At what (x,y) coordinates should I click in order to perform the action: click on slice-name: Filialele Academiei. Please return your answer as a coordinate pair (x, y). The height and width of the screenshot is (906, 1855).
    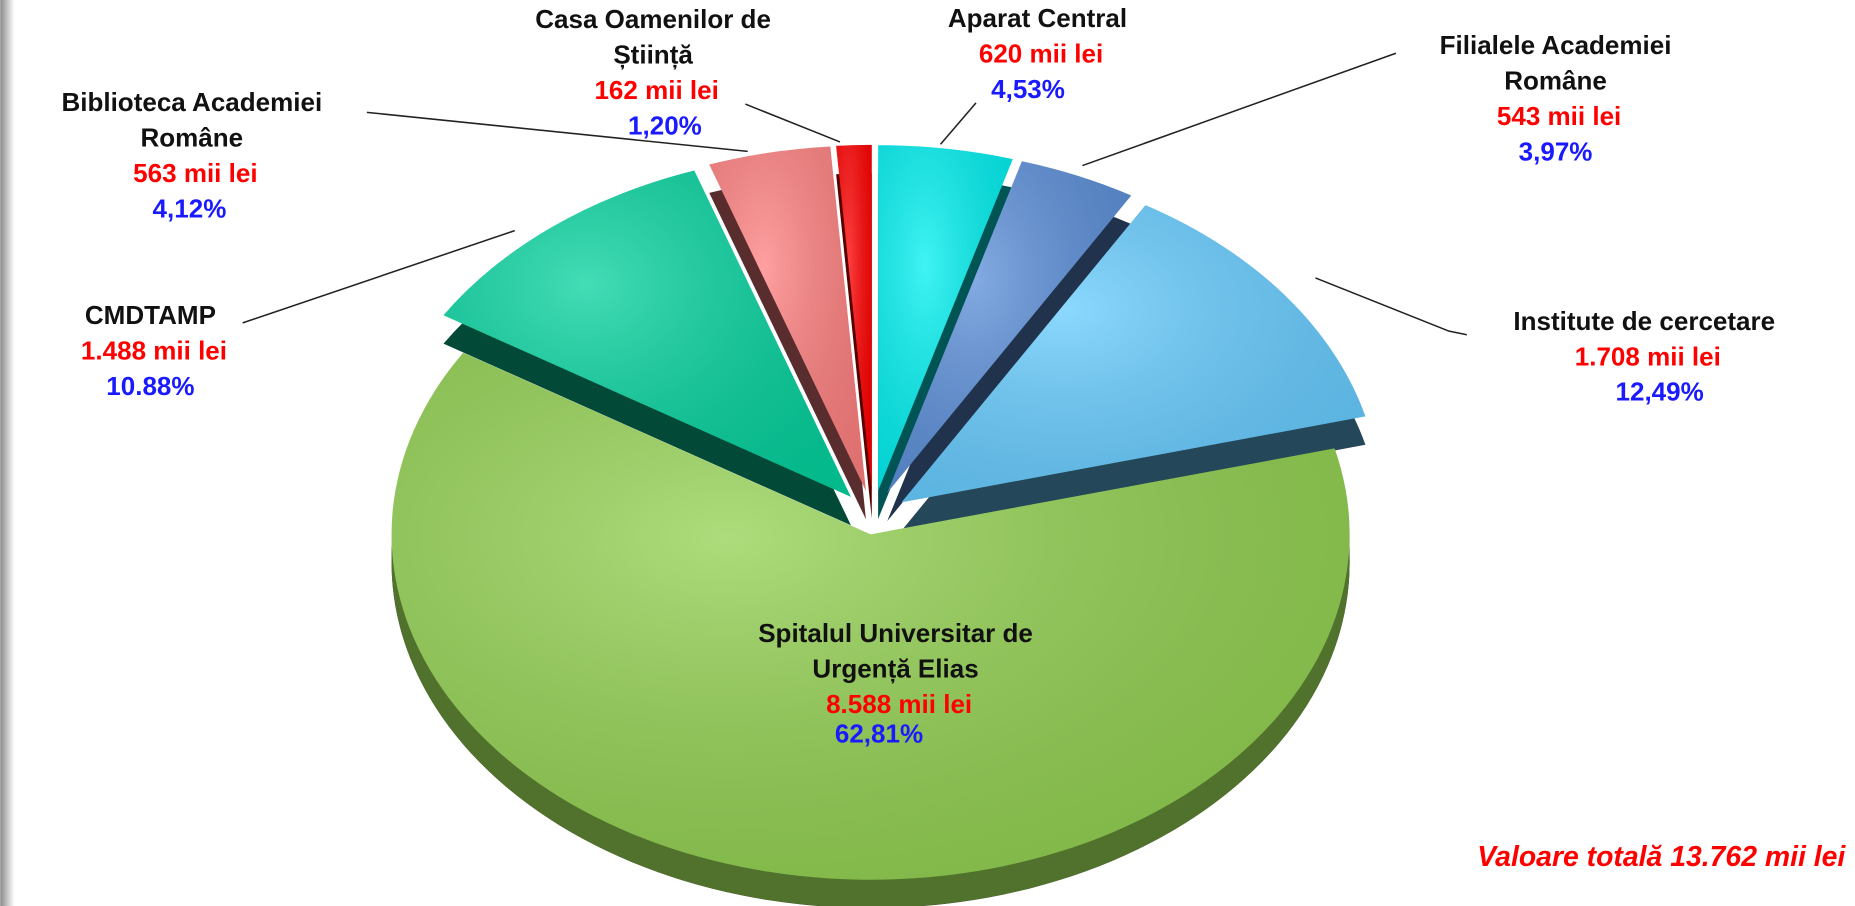
    Looking at the image, I should click on (1556, 45).